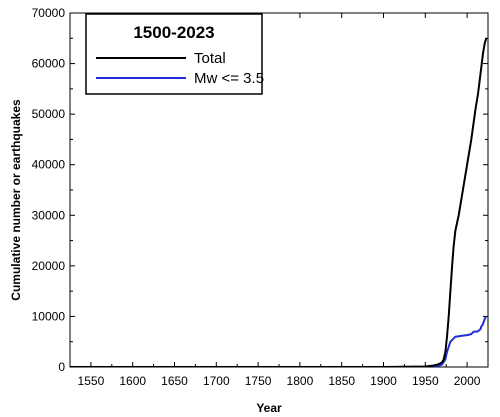 The image size is (500, 417). Describe the element at coordinates (91, 381) in the screenshot. I see `x-tick-label: 1550` at that location.